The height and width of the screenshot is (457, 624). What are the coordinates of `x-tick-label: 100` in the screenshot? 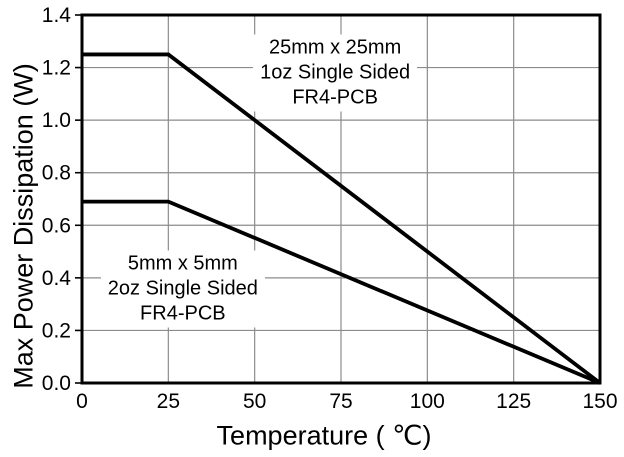 It's located at (427, 401).